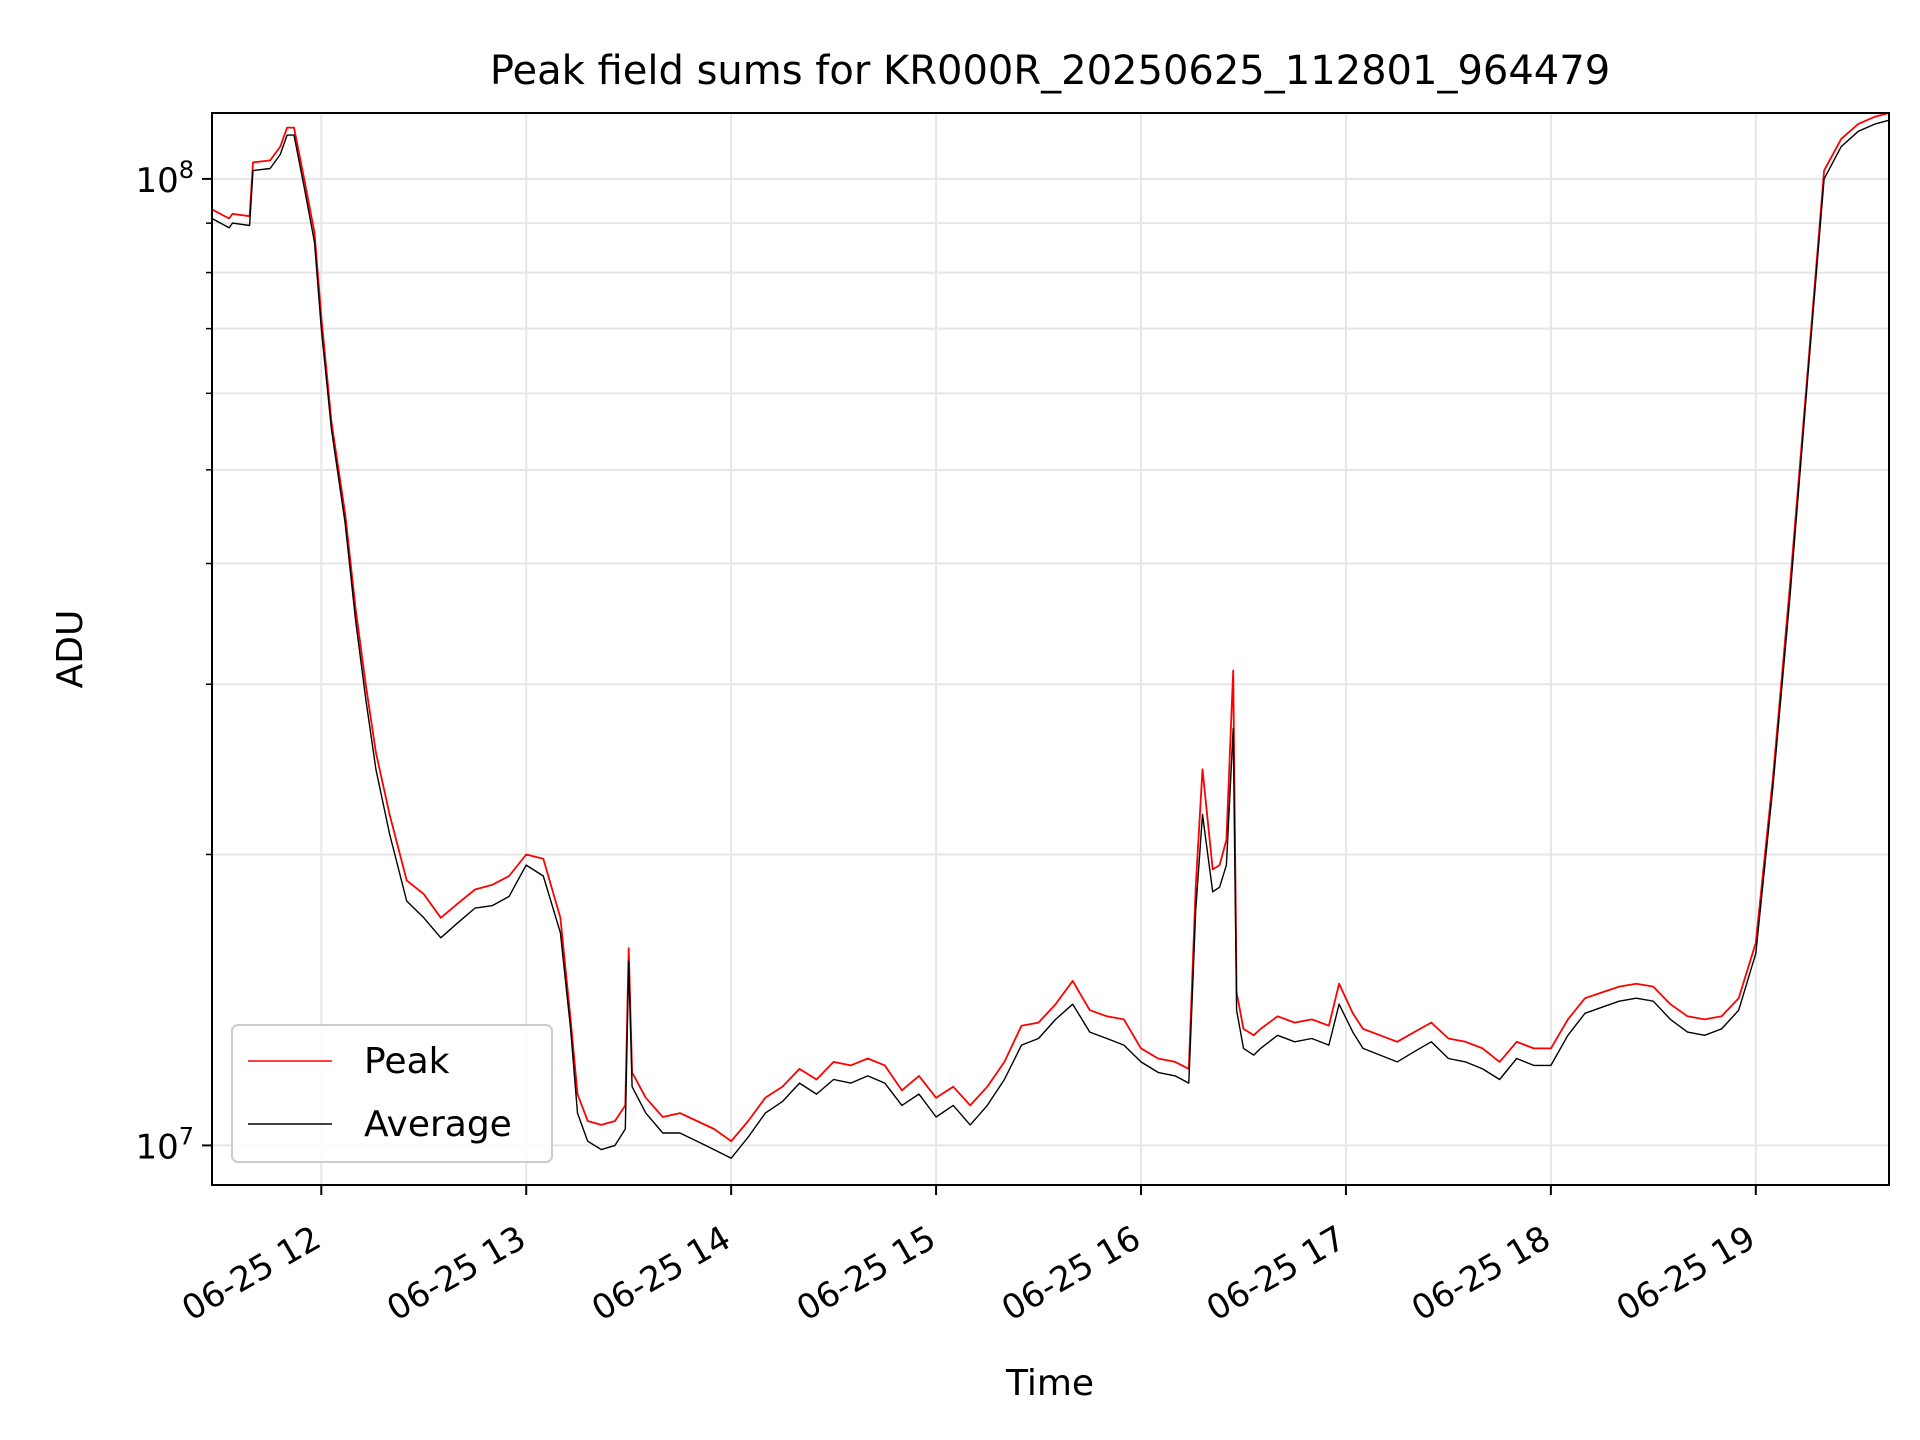  Describe the element at coordinates (438, 1124) in the screenshot. I see `legend-label-average: Average` at that location.